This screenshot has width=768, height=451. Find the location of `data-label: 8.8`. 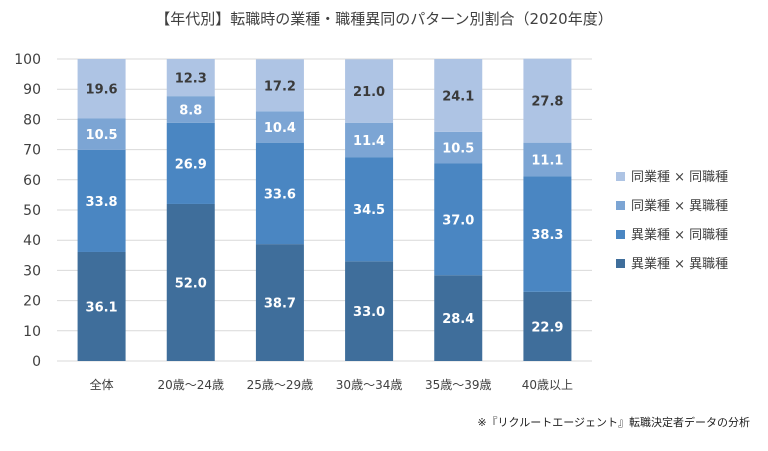

data-label: 8.8 is located at coordinates (190, 110).